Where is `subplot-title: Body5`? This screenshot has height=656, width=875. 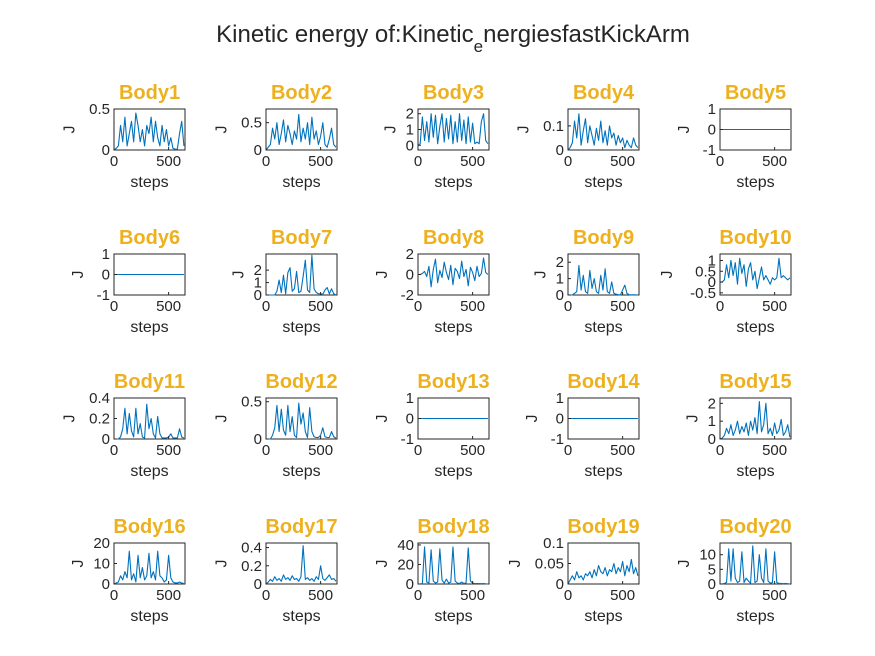 subplot-title: Body5 is located at coordinates (755, 93).